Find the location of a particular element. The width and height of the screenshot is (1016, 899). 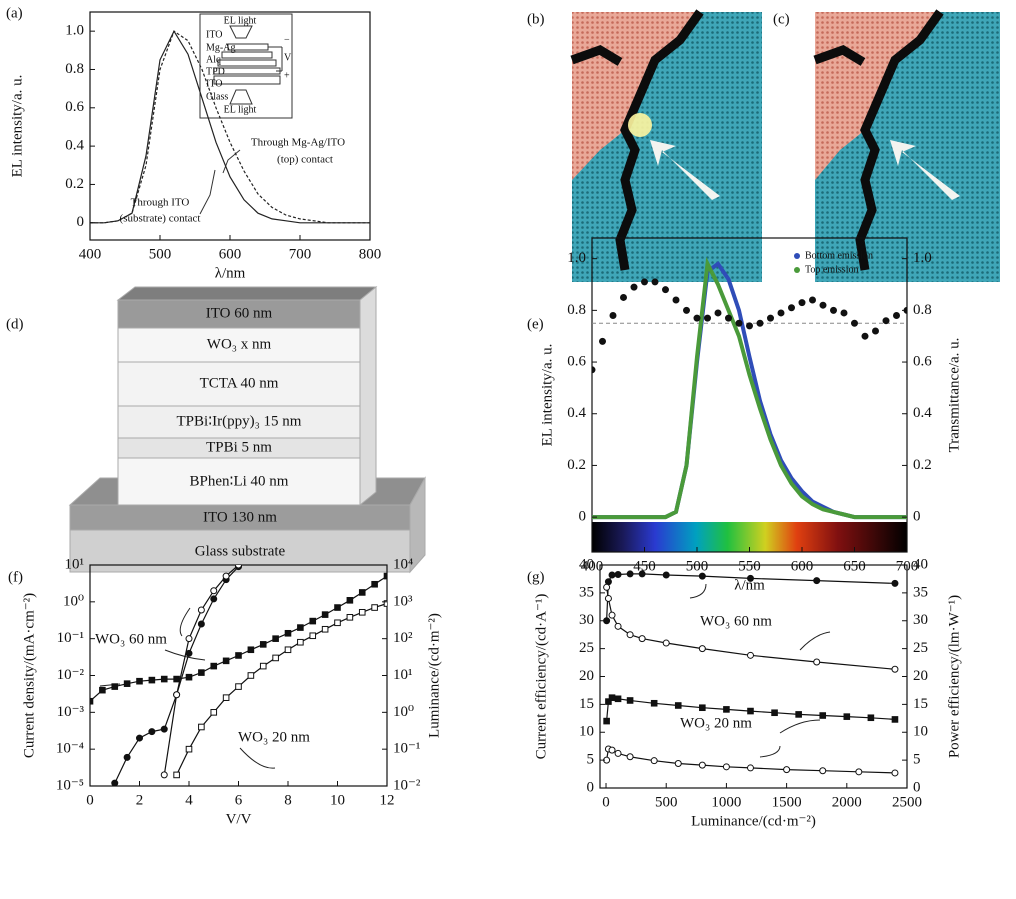

plot-frame is located at coordinates (753, 676).